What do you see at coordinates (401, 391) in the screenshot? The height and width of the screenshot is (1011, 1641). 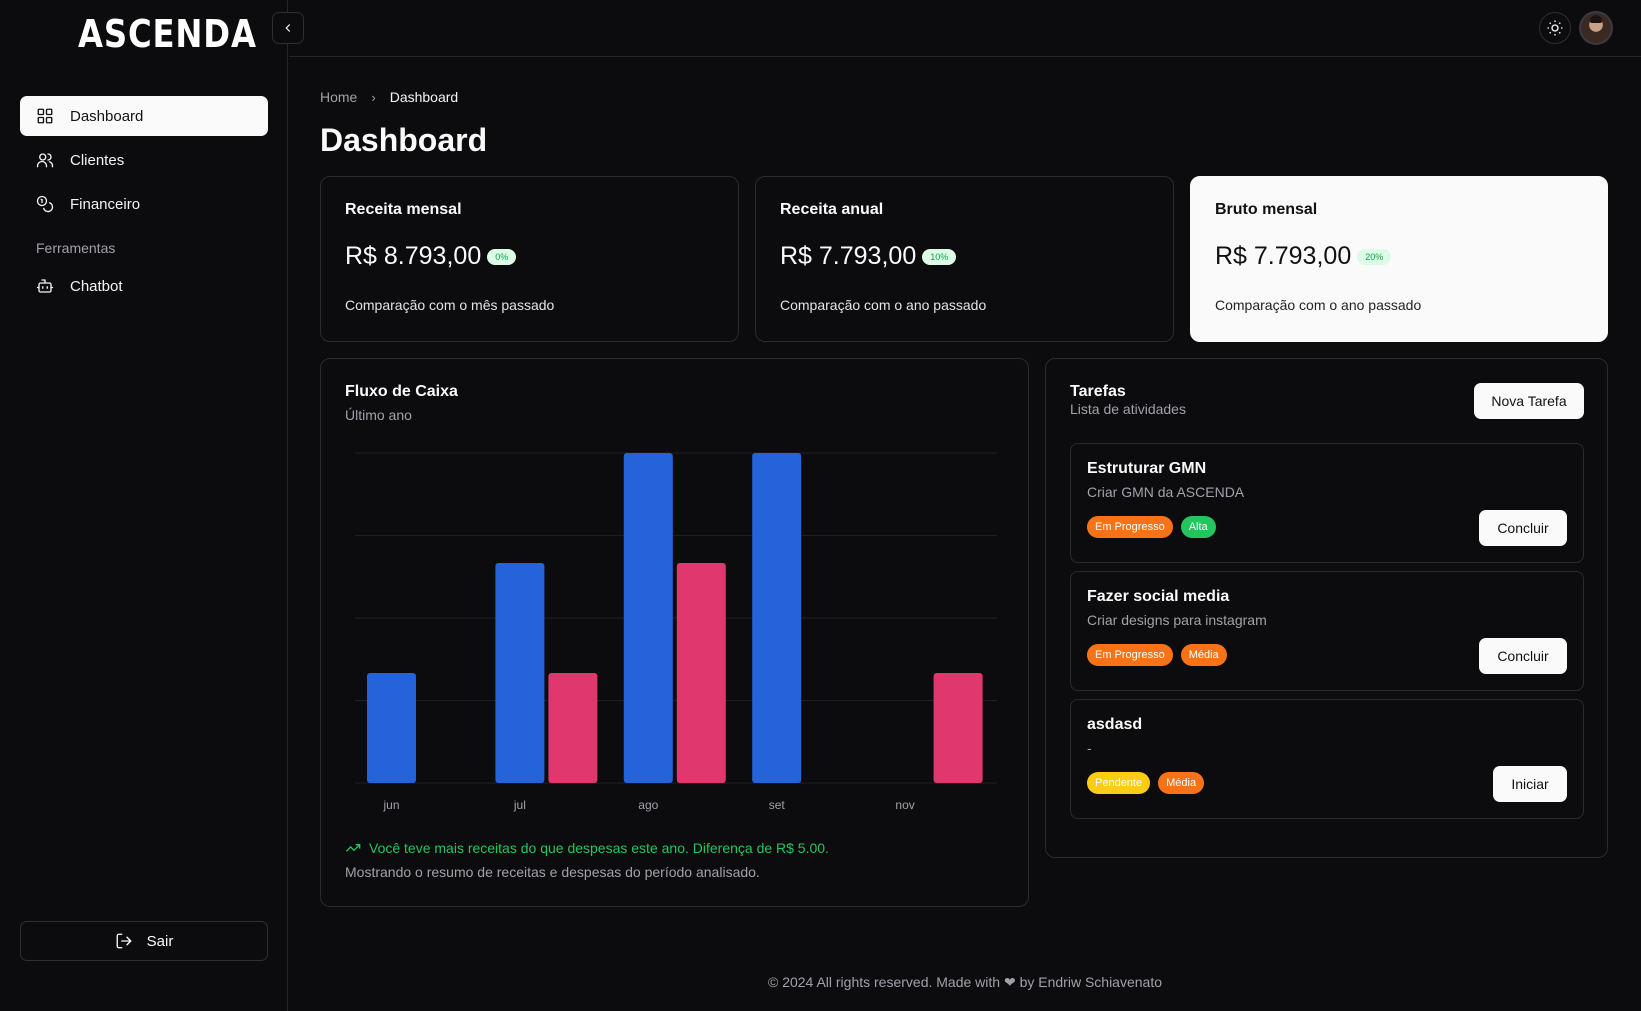 I see `chart-title: Fluxo de Caixa` at bounding box center [401, 391].